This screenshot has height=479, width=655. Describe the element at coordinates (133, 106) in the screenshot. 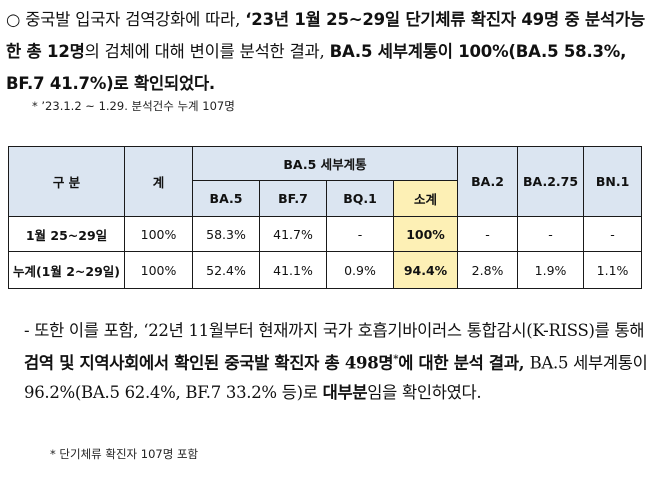

I see `footnote-1: * ’23.1.2 ~ 1.29. 분석건수 누계 107명` at that location.